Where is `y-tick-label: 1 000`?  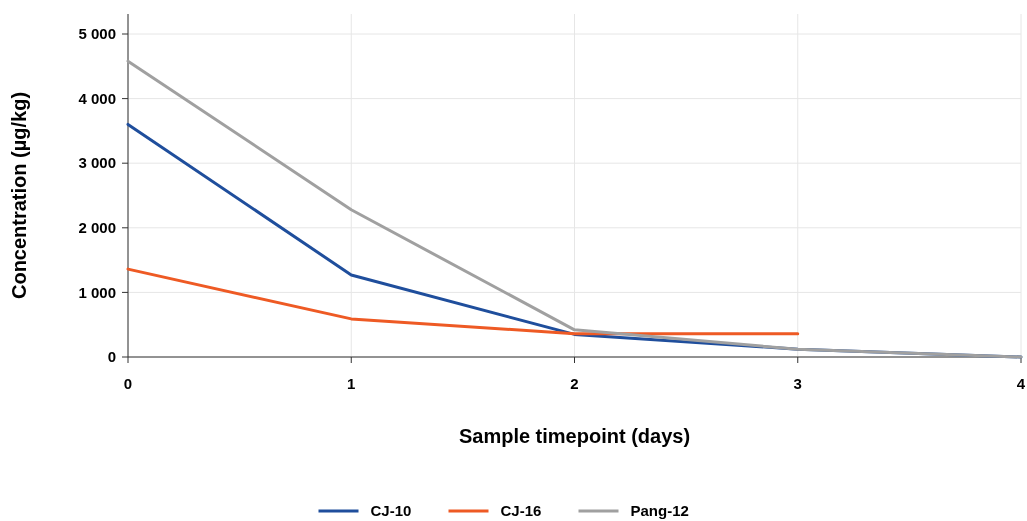
y-tick-label: 1 000 is located at coordinates (97, 292).